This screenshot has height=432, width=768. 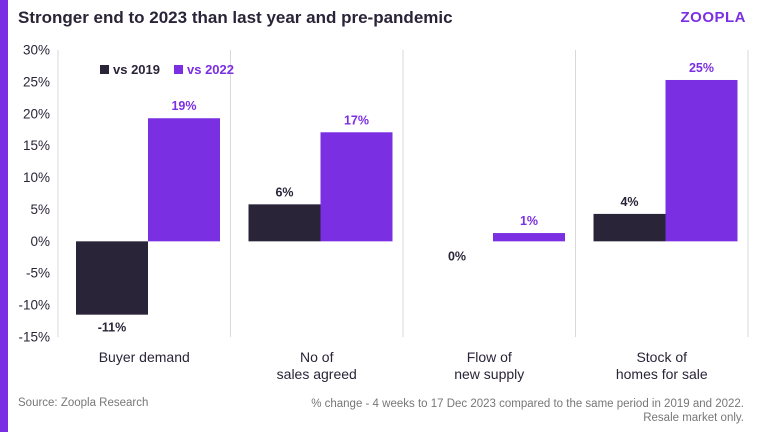 I want to click on y-tick-label: 20%, so click(x=36, y=113).